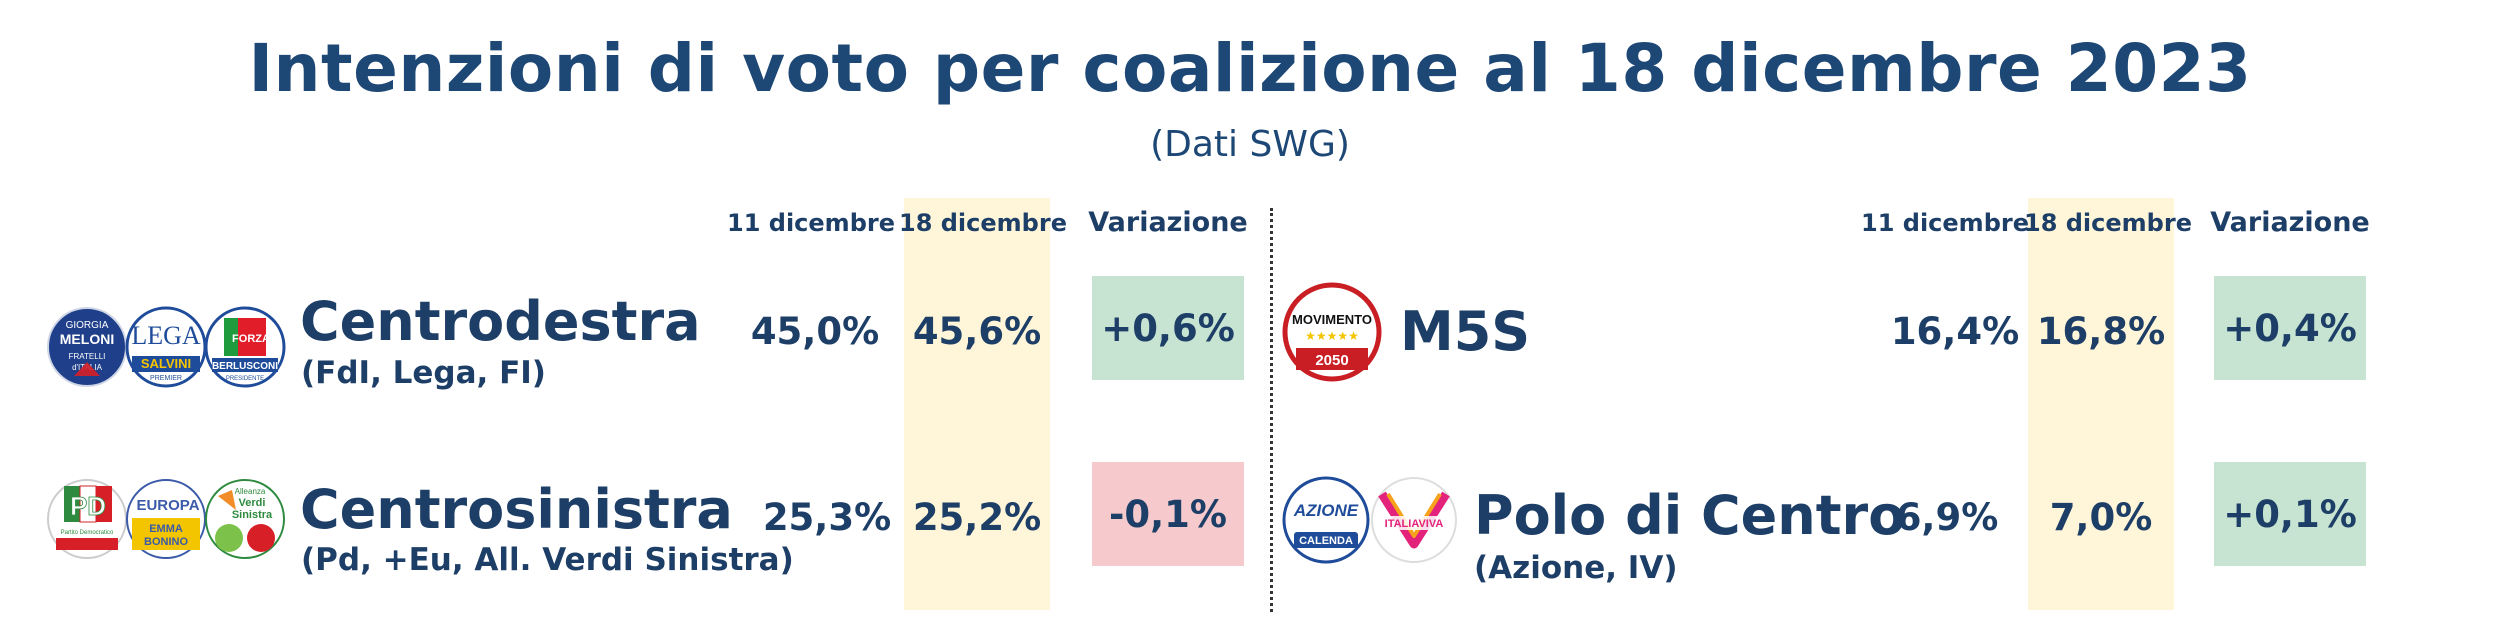 The image size is (2500, 636). I want to click on piu-europa-logo-icon: EUROPA EMMA BONINO, so click(166, 519).